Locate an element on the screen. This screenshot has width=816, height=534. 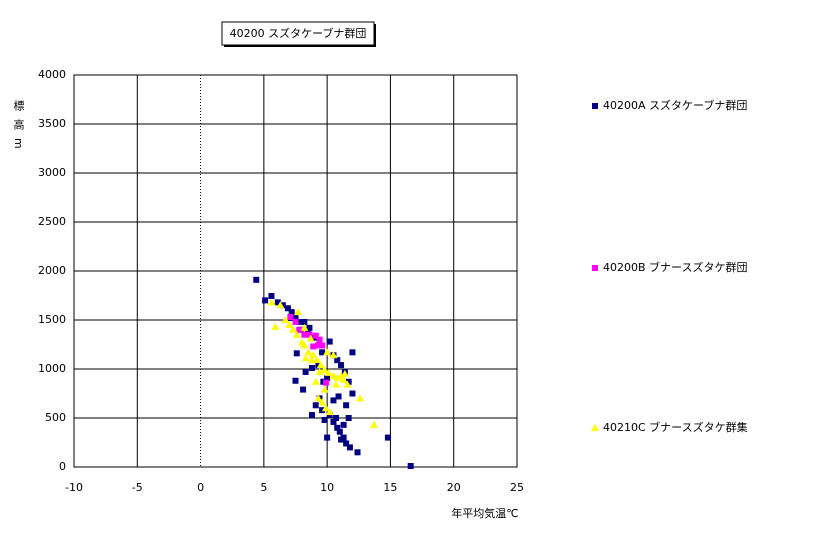
y-tick-label: 1500 is located at coordinates (52, 319).